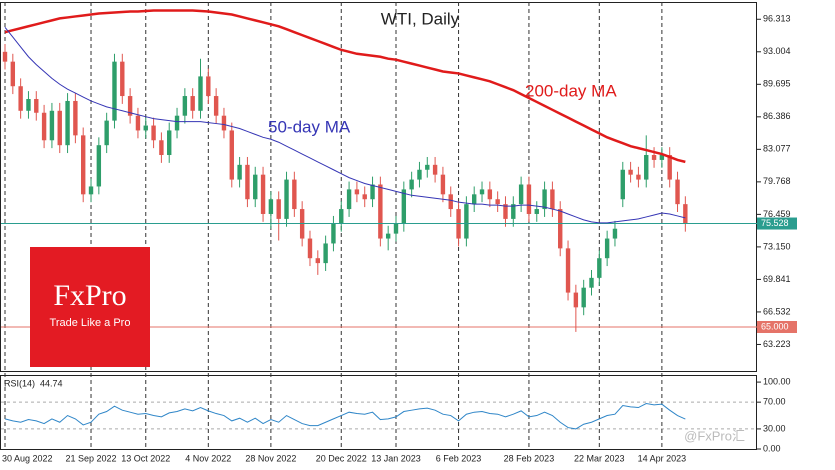 The height and width of the screenshot is (470, 835). What do you see at coordinates (777, 149) in the screenshot?
I see `y-tick-label: 83.077` at bounding box center [777, 149].